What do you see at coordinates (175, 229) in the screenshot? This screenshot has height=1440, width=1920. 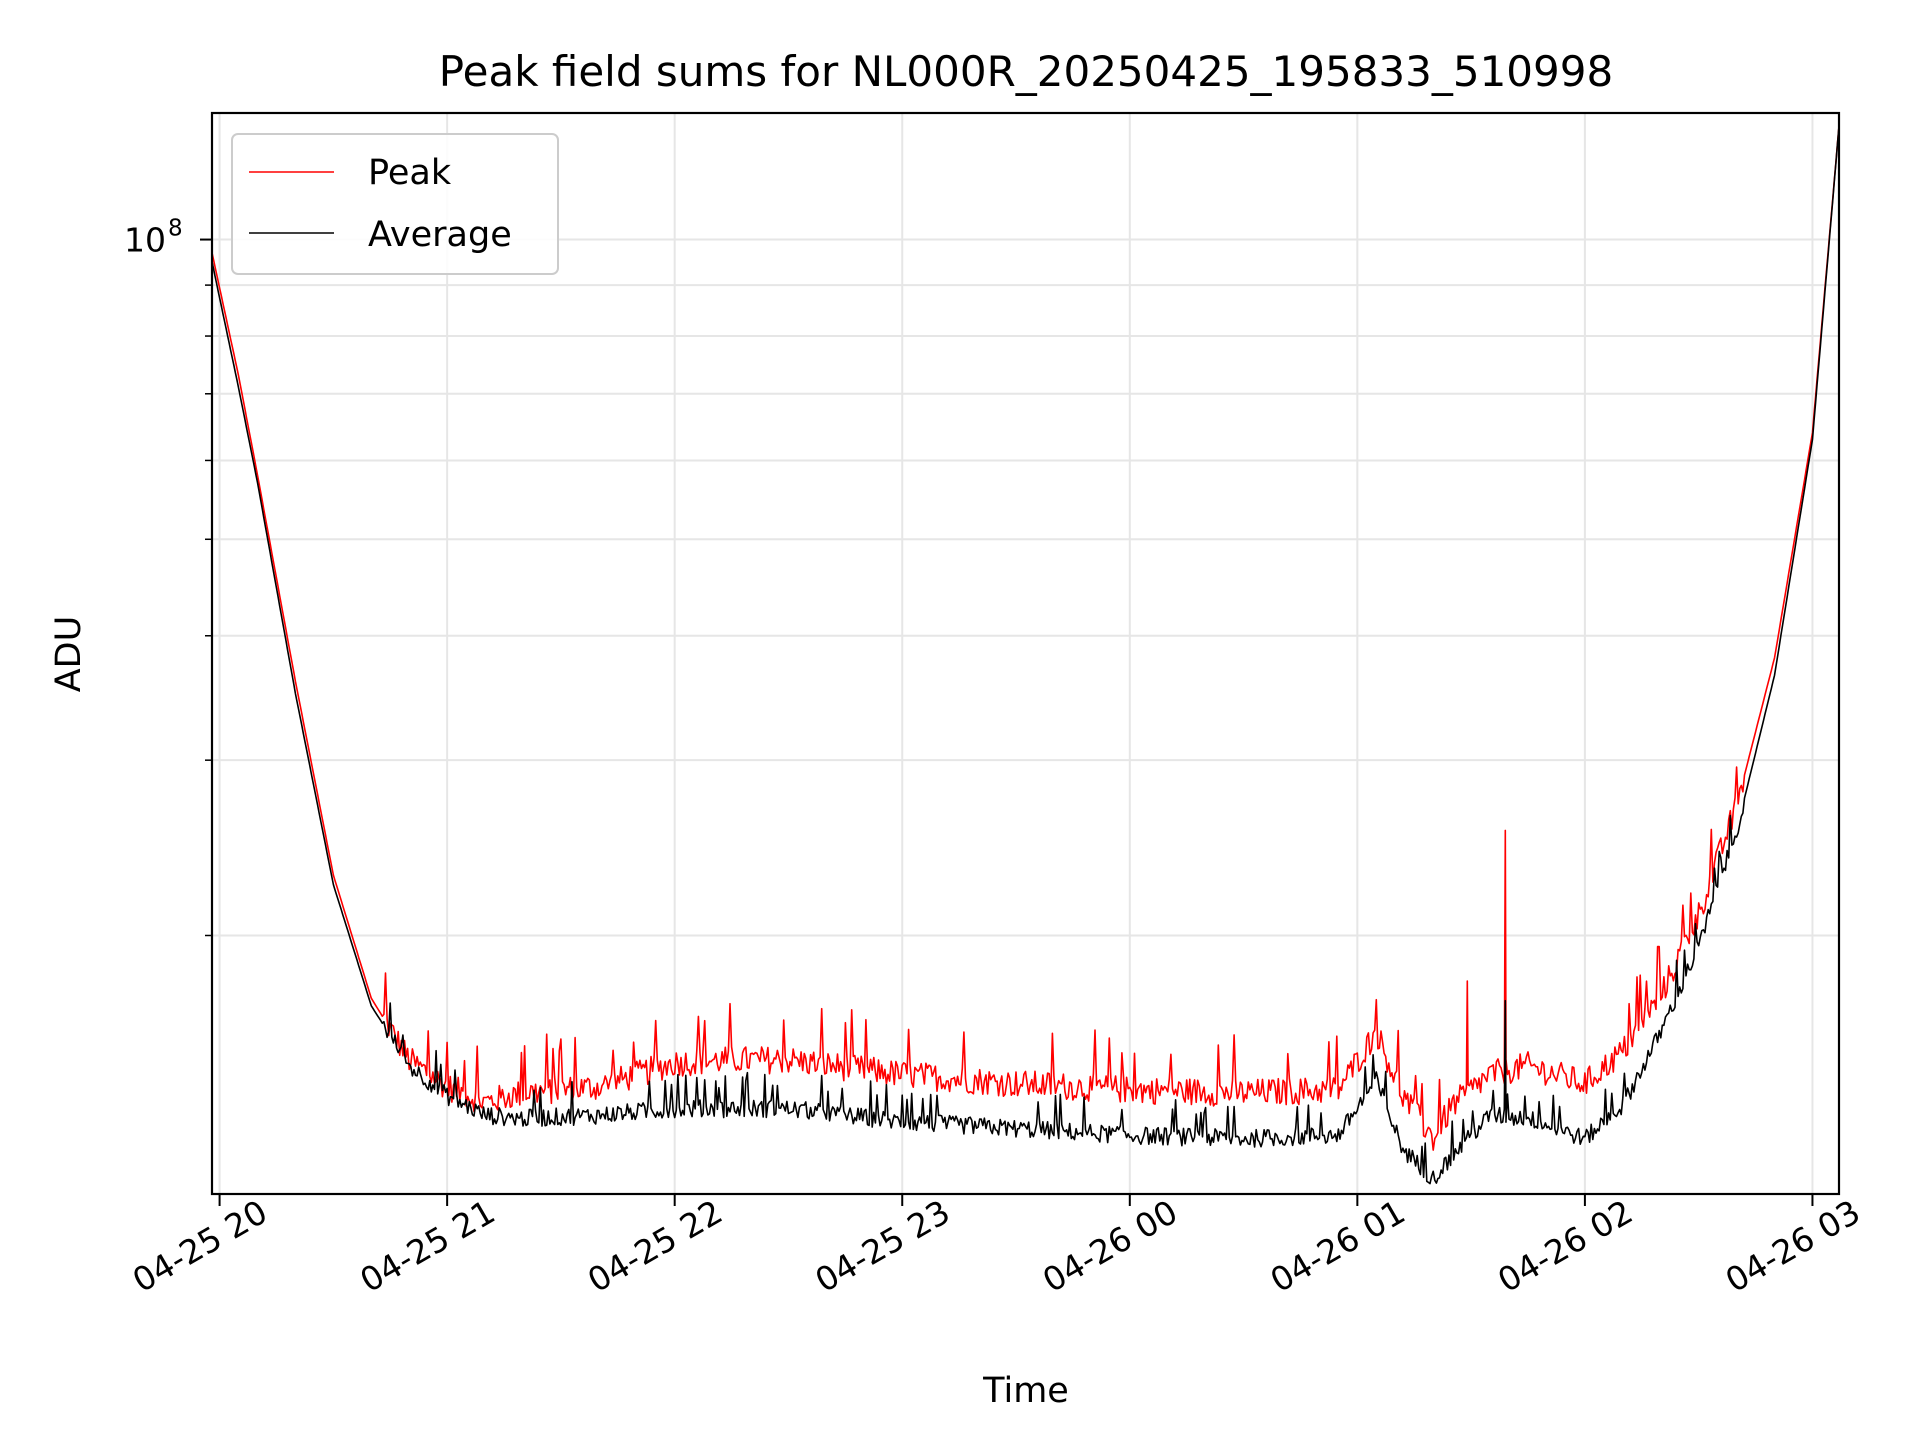 I see `y-tick-label-exponent: 8` at bounding box center [175, 229].